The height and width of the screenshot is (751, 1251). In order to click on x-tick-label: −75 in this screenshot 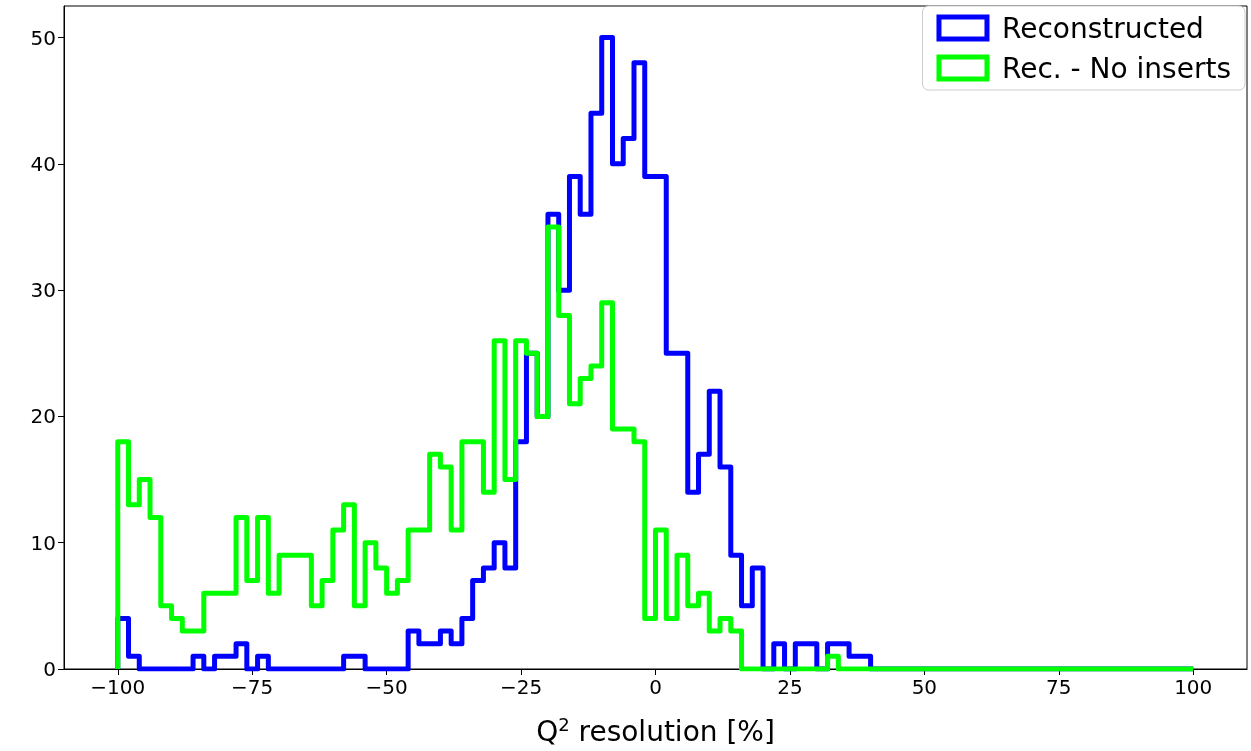, I will do `click(252, 687)`.